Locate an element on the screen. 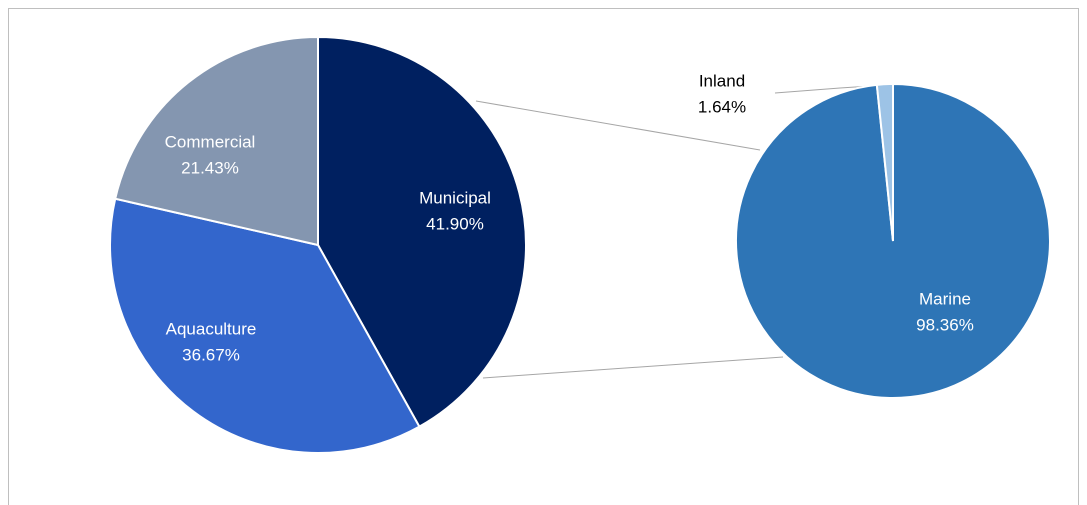  slice-value-label: 1.64% is located at coordinates (722, 106).